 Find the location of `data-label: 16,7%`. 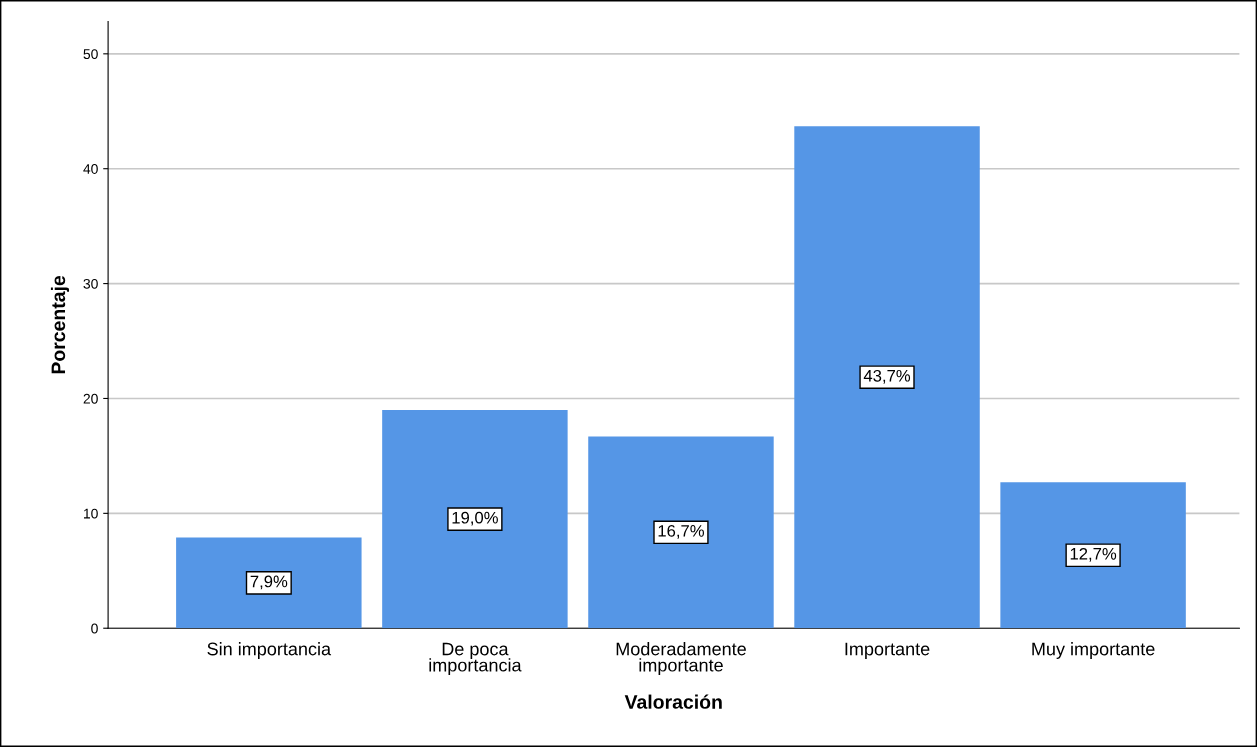

data-label: 16,7% is located at coordinates (681, 531).